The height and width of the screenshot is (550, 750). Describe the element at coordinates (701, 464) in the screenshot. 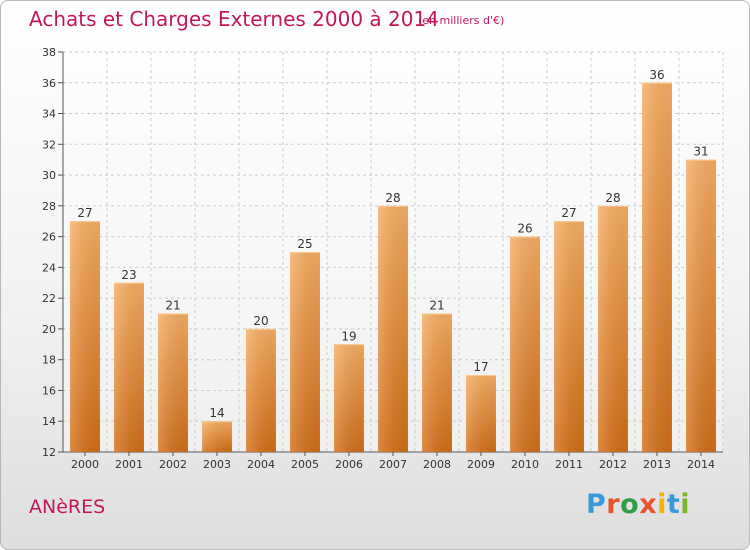

I see `x-tick-label: 2014` at that location.